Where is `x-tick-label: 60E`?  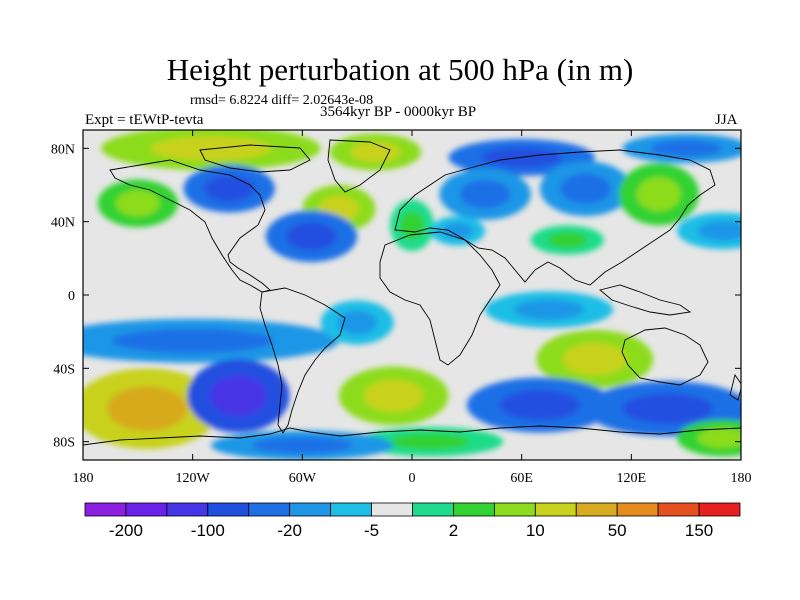
x-tick-label: 60E is located at coordinates (521, 478).